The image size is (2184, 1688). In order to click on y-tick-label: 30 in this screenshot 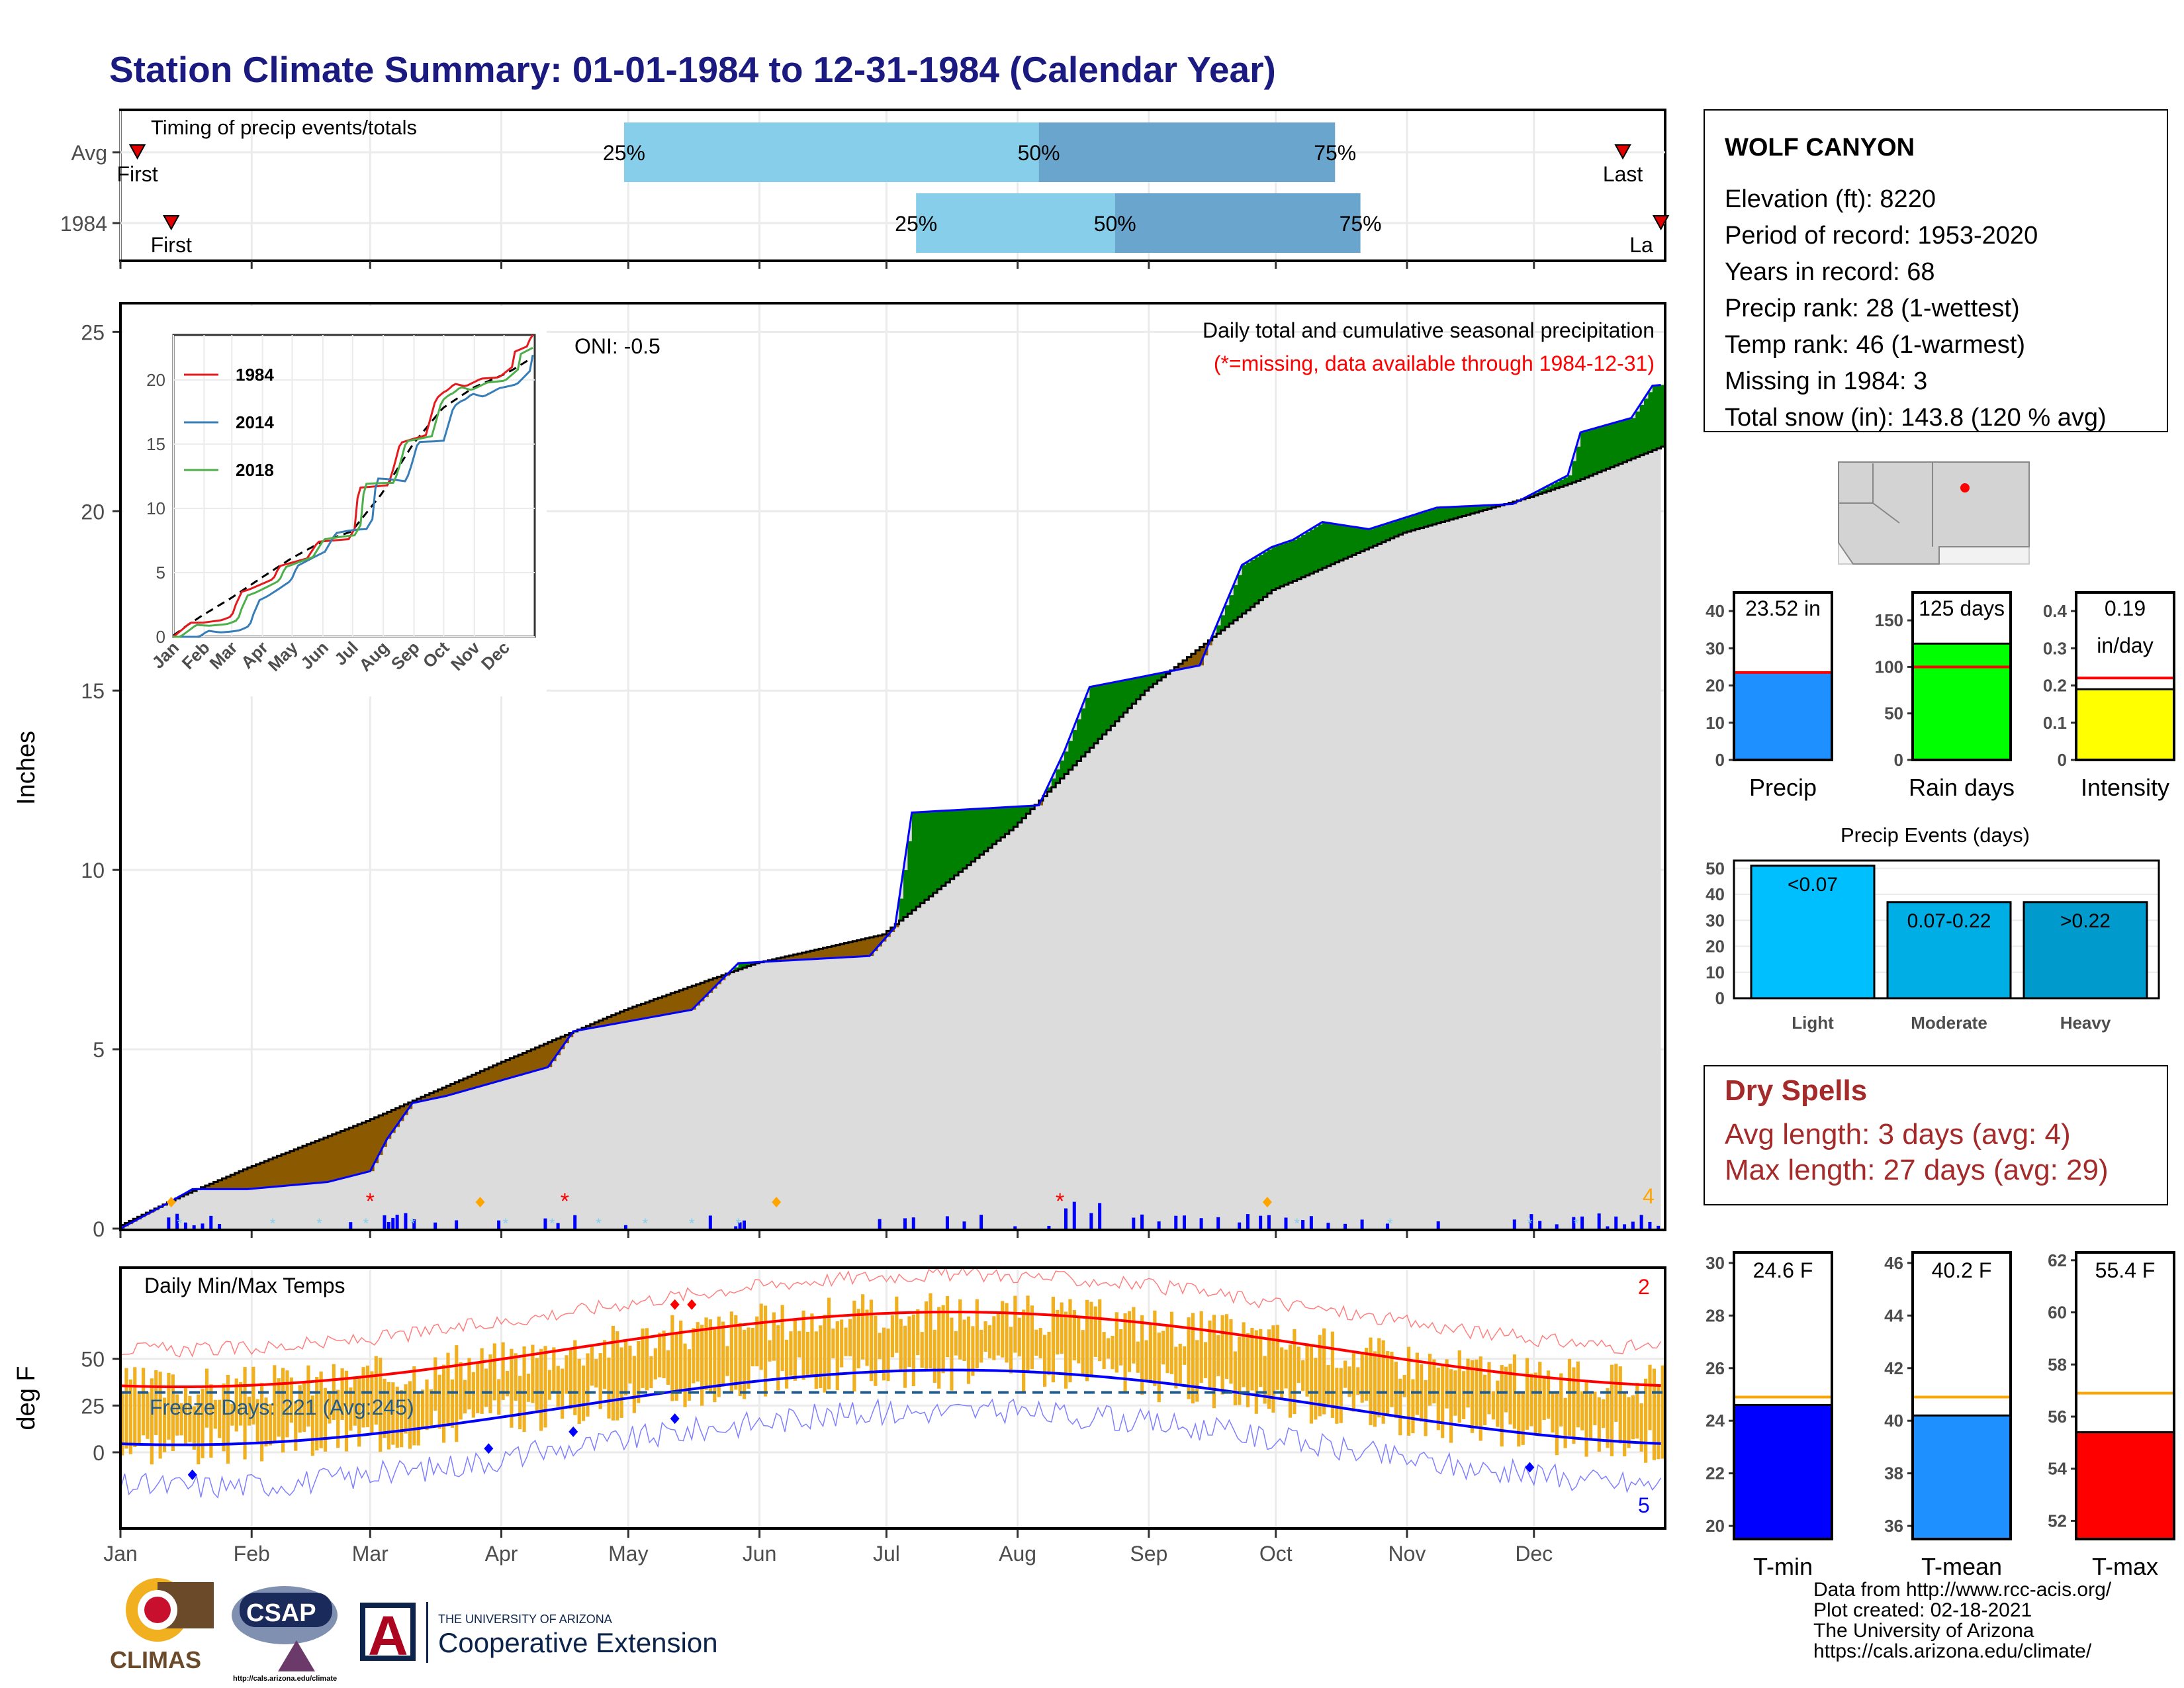, I will do `click(1715, 1263)`.